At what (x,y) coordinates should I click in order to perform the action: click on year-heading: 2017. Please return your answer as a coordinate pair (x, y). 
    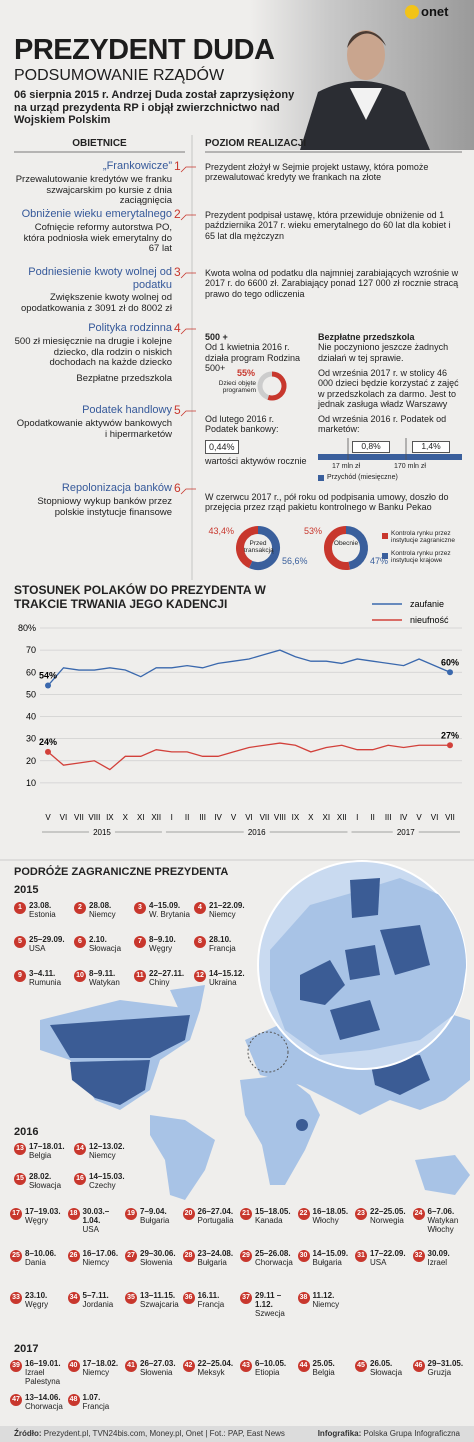
    Looking at the image, I should click on (26, 1349).